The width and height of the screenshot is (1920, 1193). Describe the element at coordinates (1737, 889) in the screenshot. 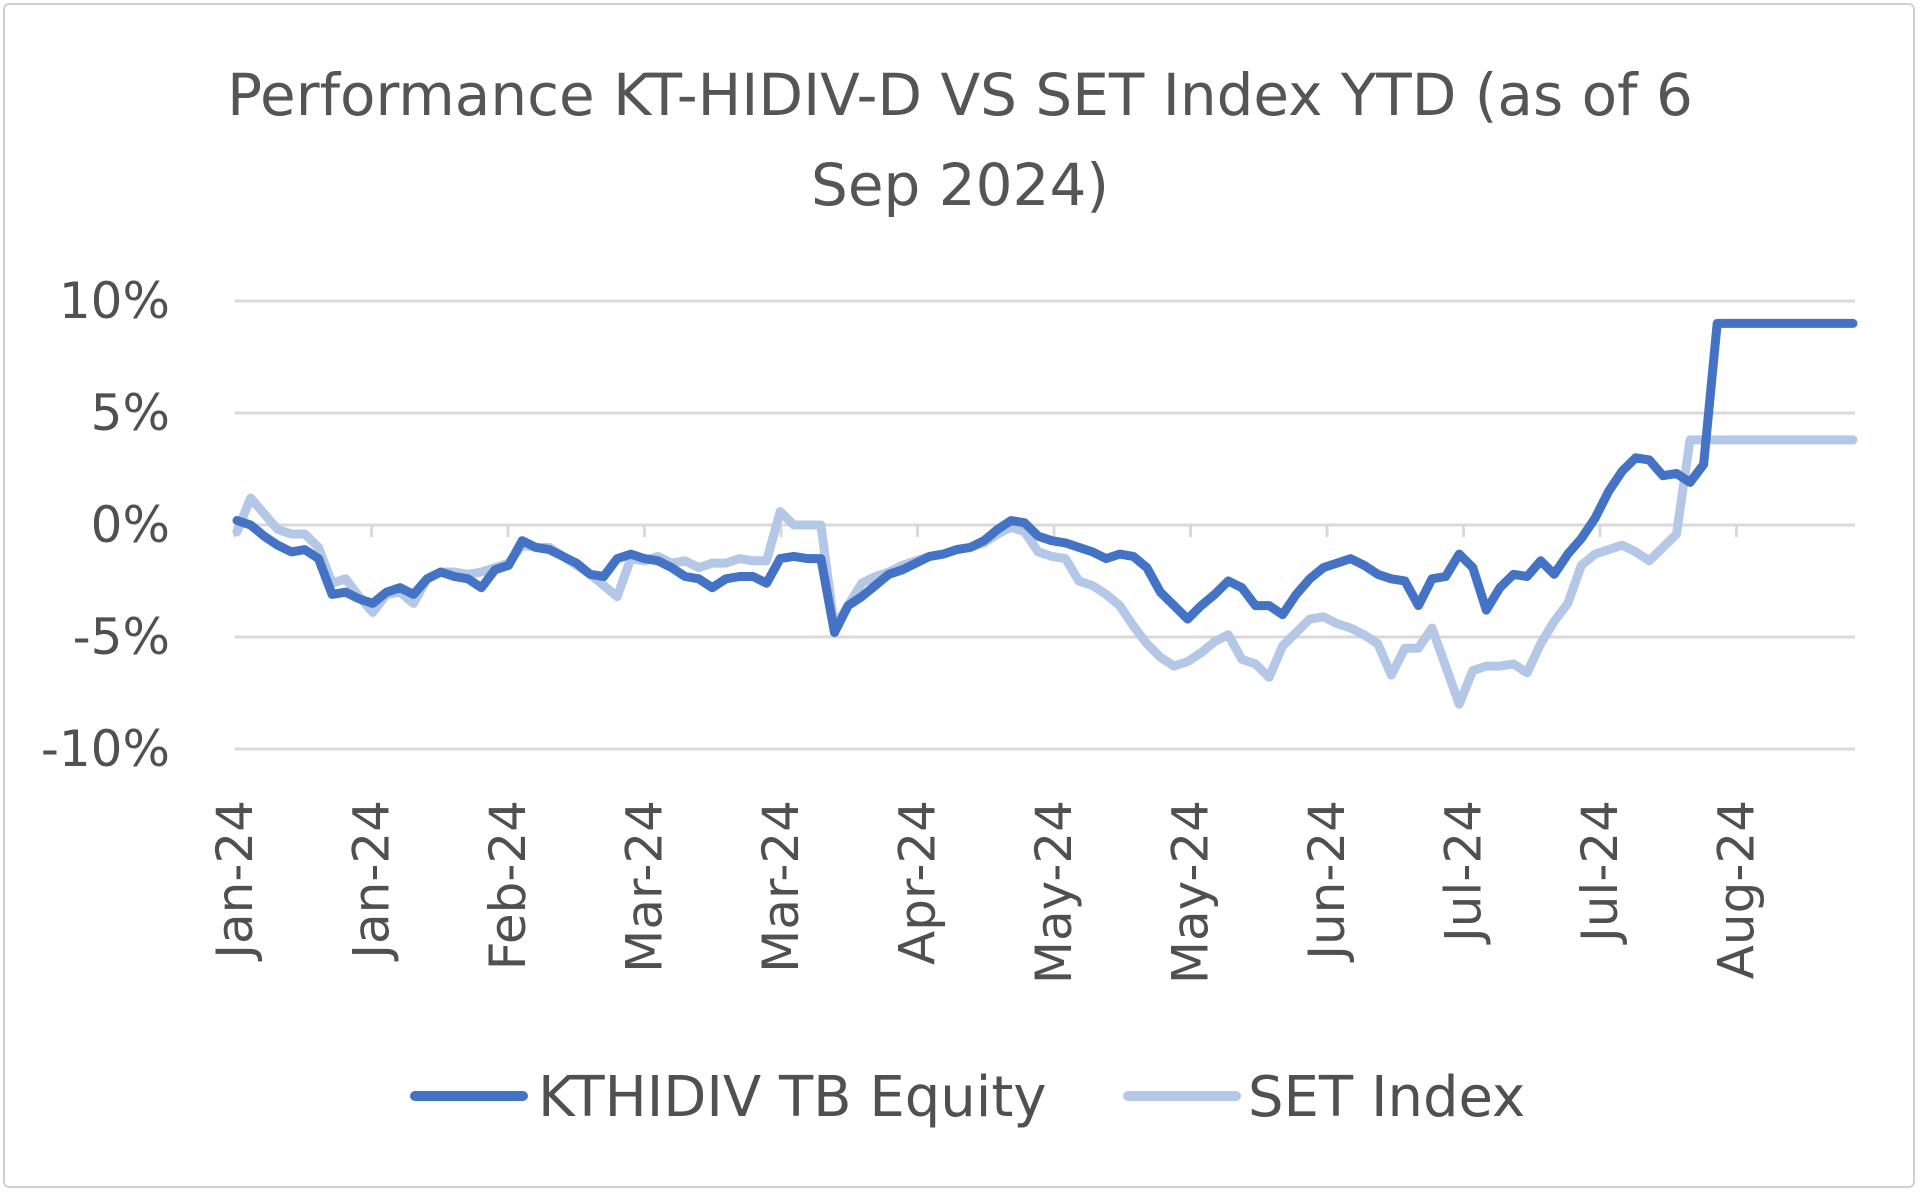

I see `x-tick-label: Aug-24` at that location.